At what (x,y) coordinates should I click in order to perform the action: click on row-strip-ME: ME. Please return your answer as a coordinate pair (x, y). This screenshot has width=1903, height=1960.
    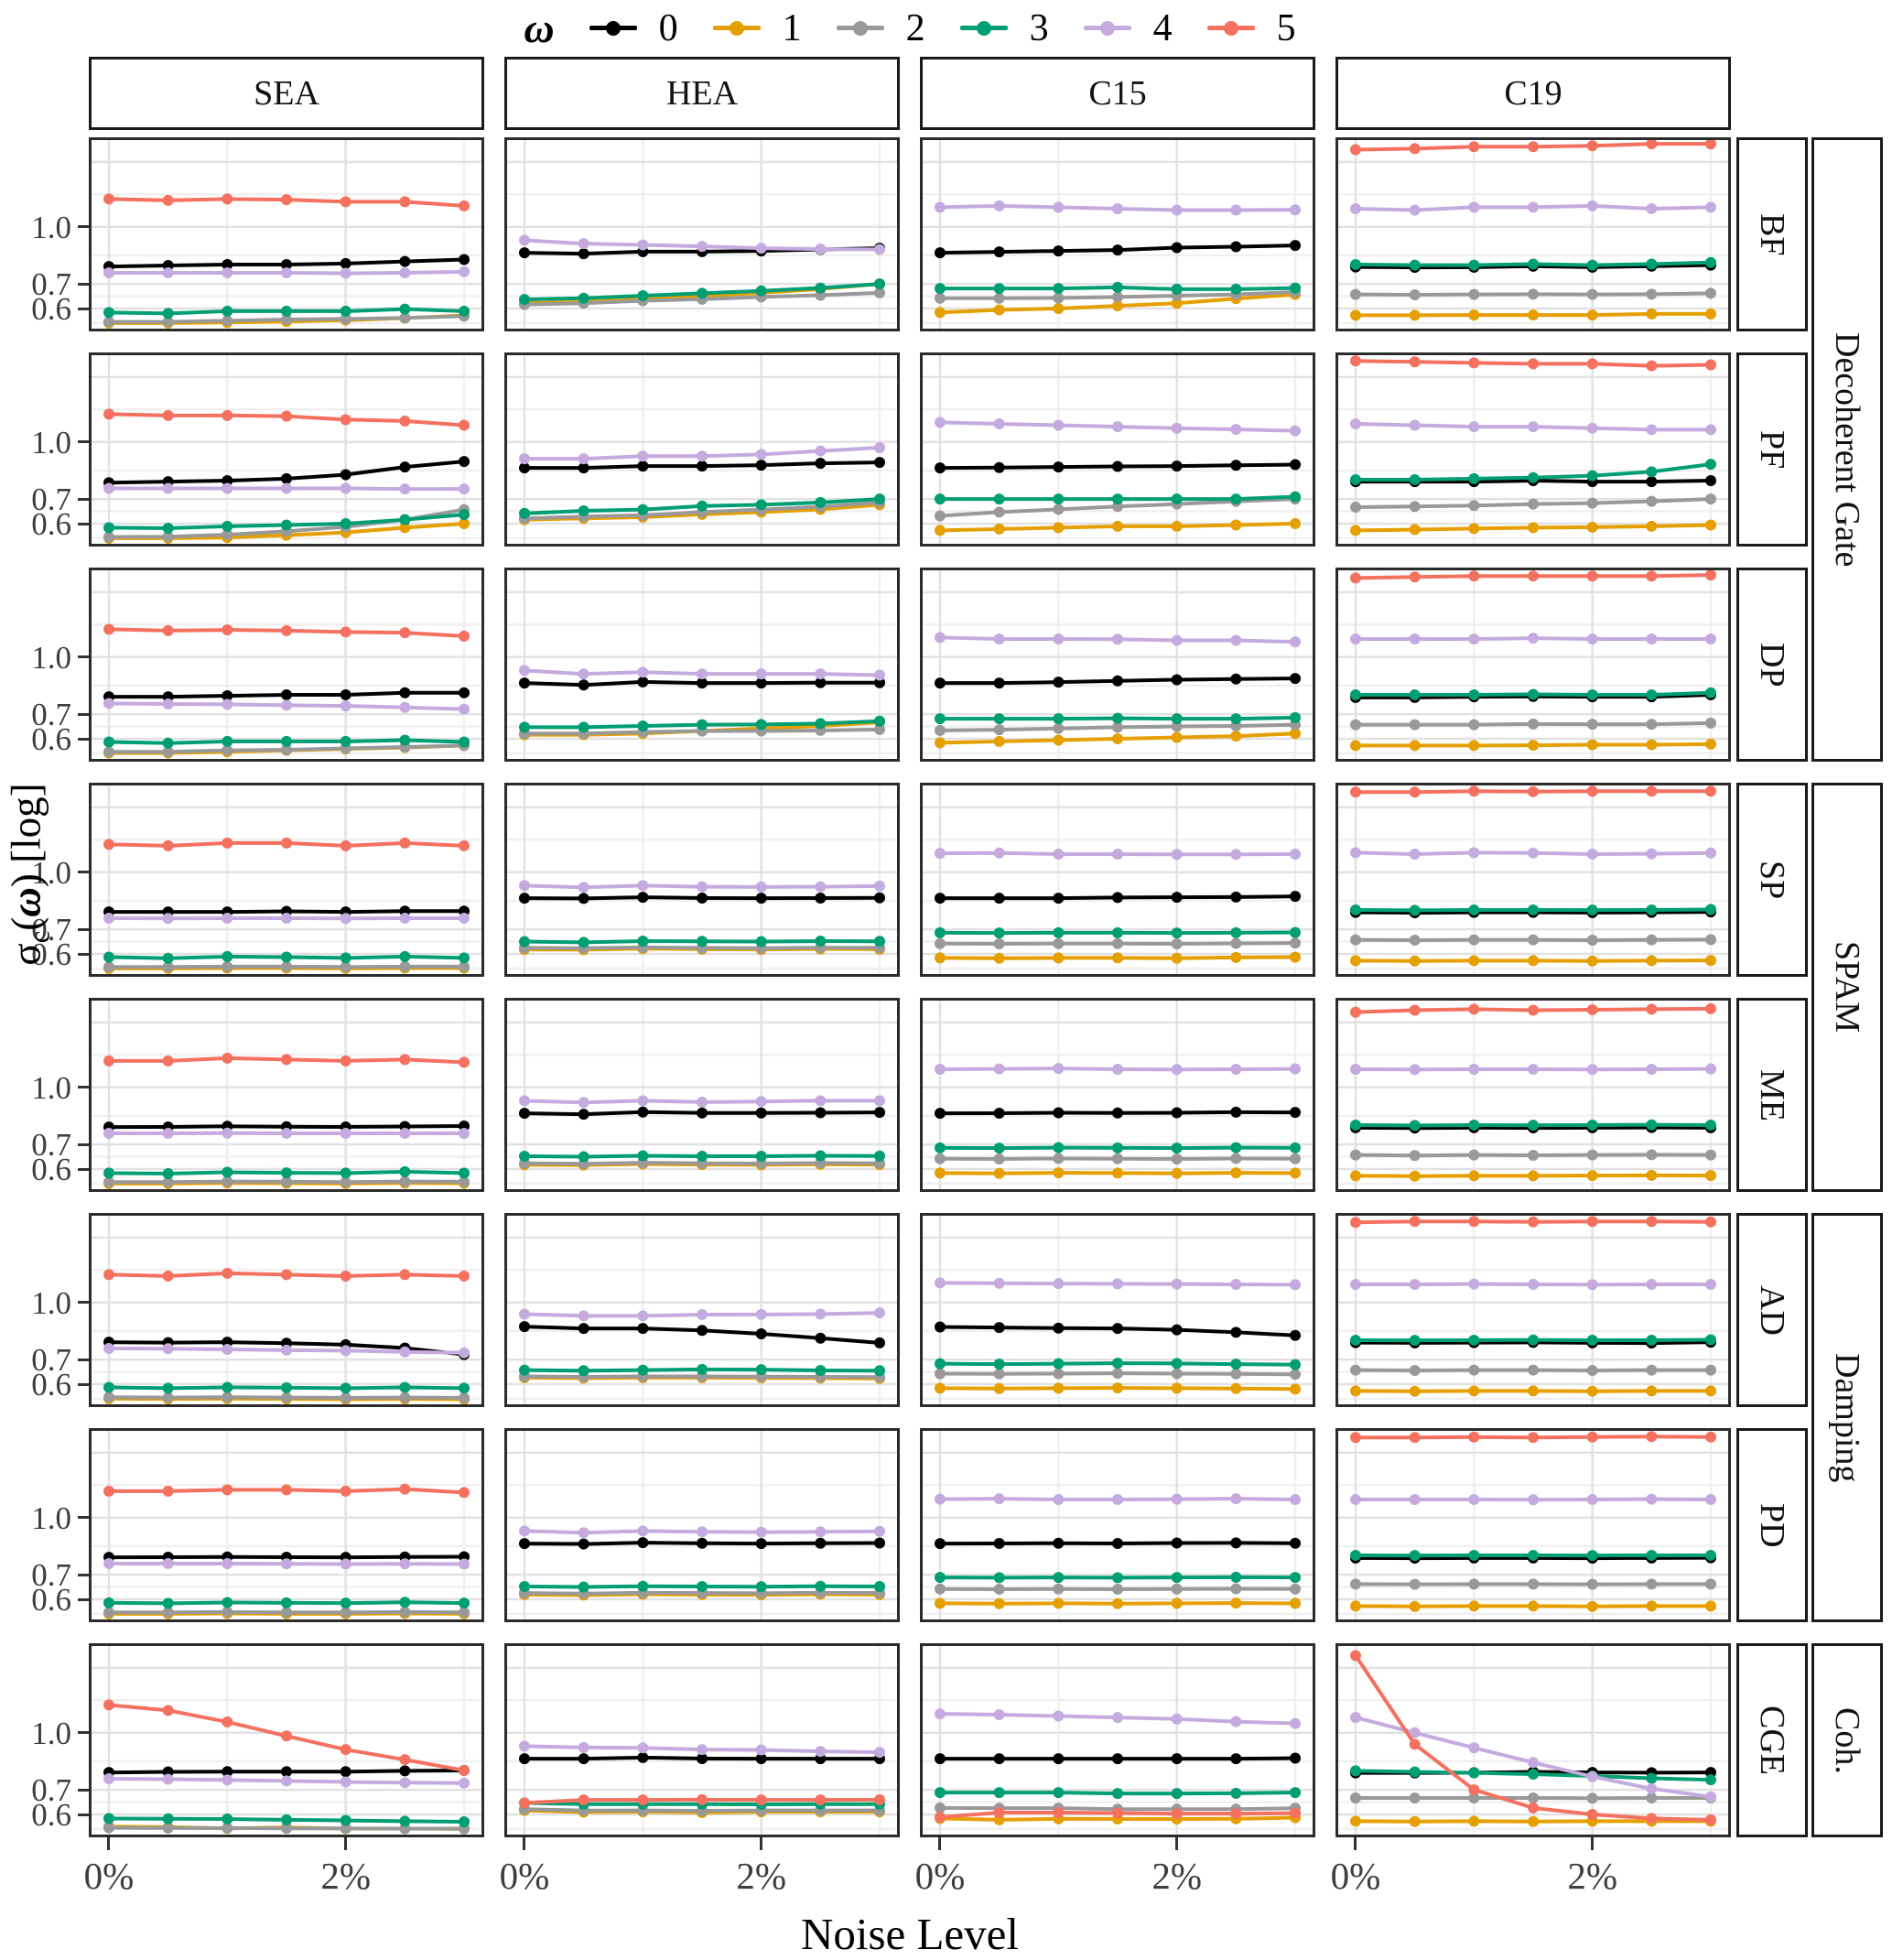
    Looking at the image, I should click on (1772, 1095).